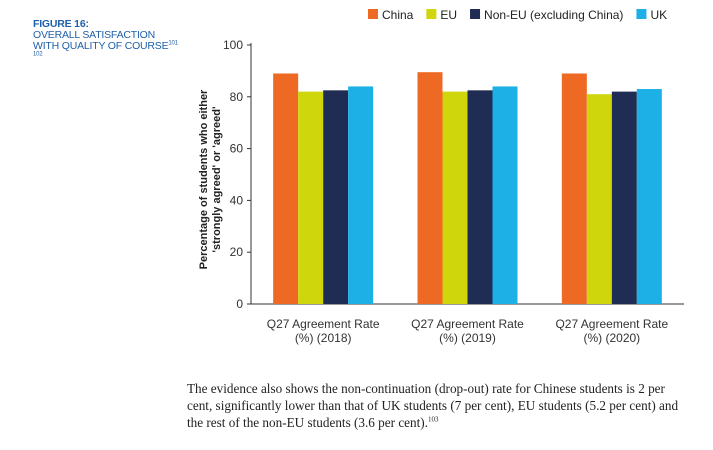  Describe the element at coordinates (398, 15) in the screenshot. I see `legend-label-china: China` at that location.